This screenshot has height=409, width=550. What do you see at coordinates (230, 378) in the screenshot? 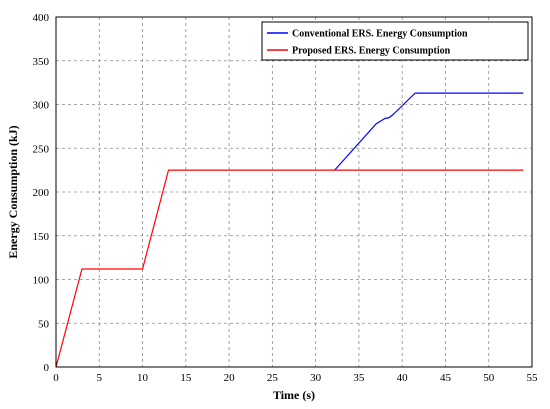
I see `x-tick-label: 20` at bounding box center [230, 378].